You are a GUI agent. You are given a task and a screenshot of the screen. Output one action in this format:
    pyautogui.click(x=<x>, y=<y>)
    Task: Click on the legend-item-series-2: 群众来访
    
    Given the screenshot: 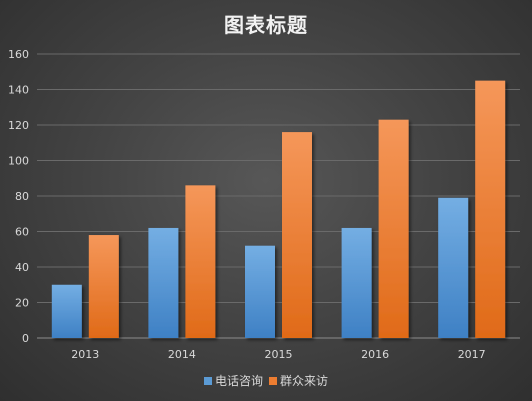 What is the action you would take?
    pyautogui.click(x=298, y=380)
    